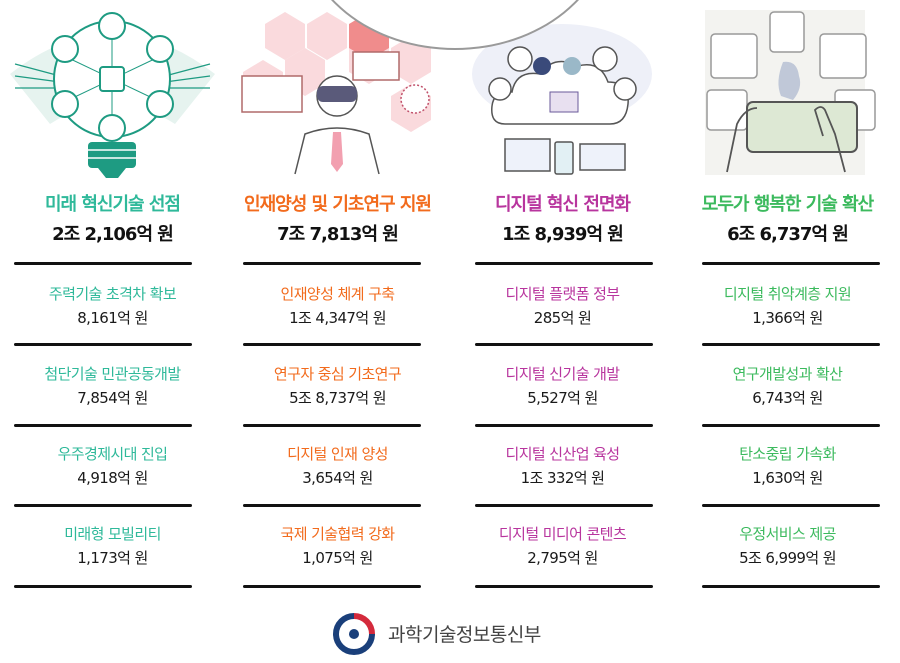 This screenshot has height=663, width=900. What do you see at coordinates (337, 466) in the screenshot?
I see `list-item: 디지털 인재 양성 3,654억 원` at bounding box center [337, 466].